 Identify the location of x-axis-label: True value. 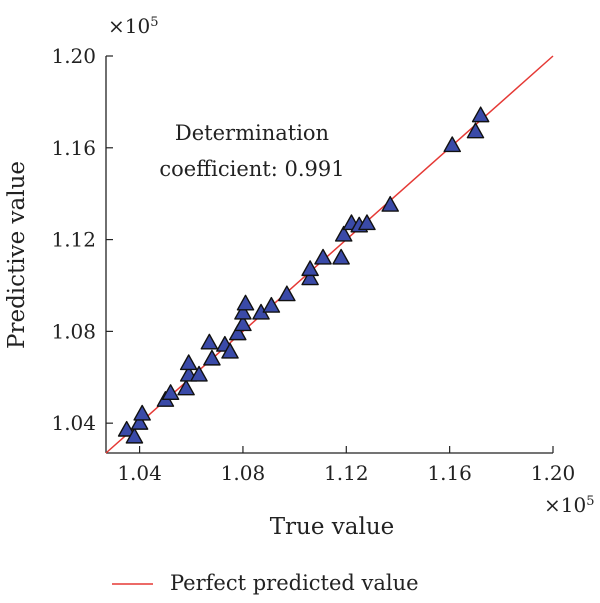
(332, 527).